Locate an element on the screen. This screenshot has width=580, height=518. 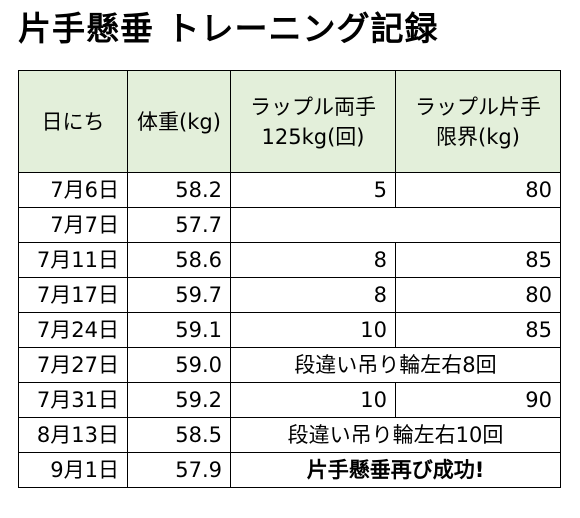
both-hands-cell is located at coordinates (313, 225).